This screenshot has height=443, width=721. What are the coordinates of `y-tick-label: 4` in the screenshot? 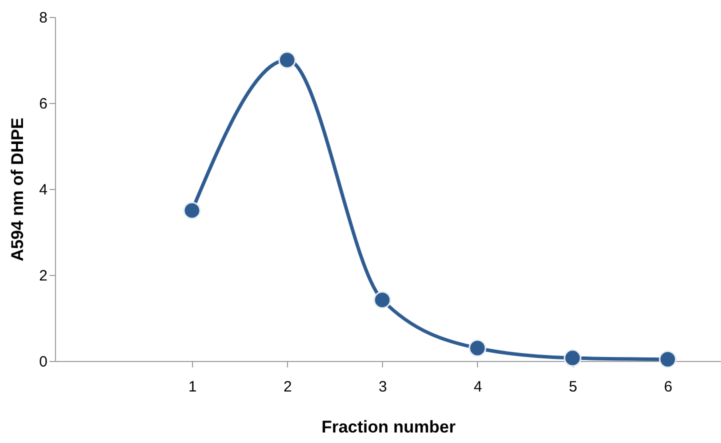 It's located at (43, 190).